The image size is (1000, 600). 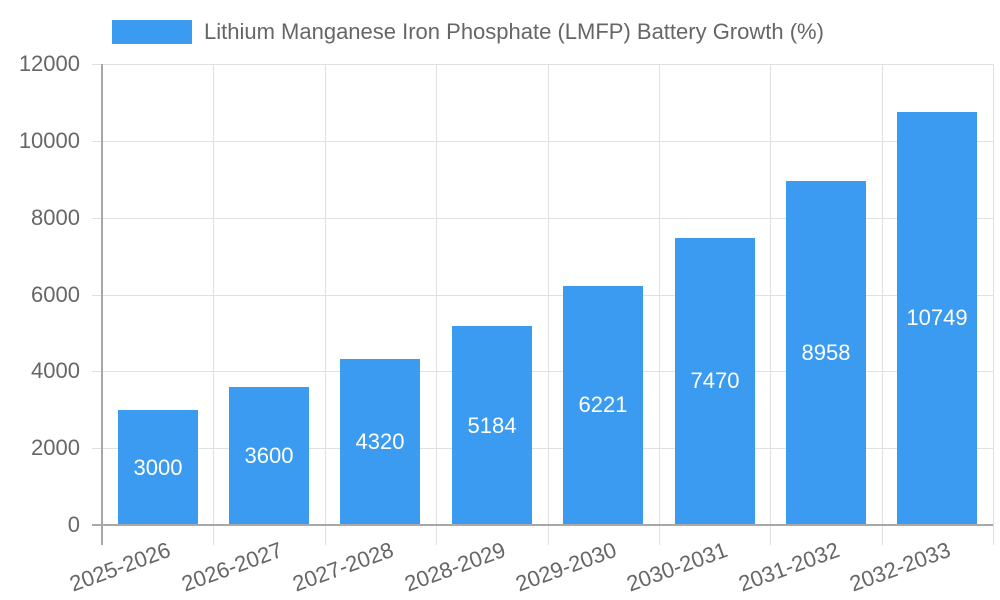 I want to click on bar-2032-2033: 10749, so click(x=937, y=318).